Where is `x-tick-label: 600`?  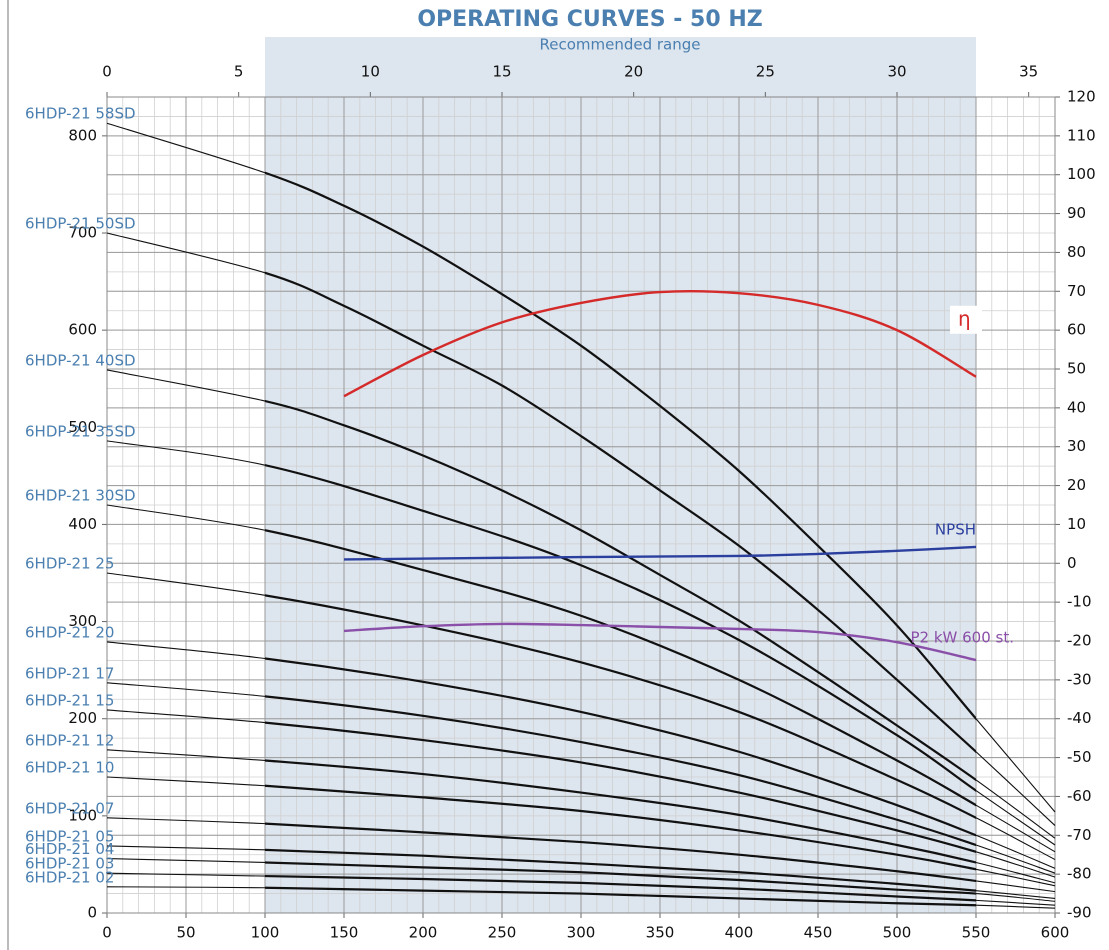
x-tick-label: 600 is located at coordinates (1055, 933).